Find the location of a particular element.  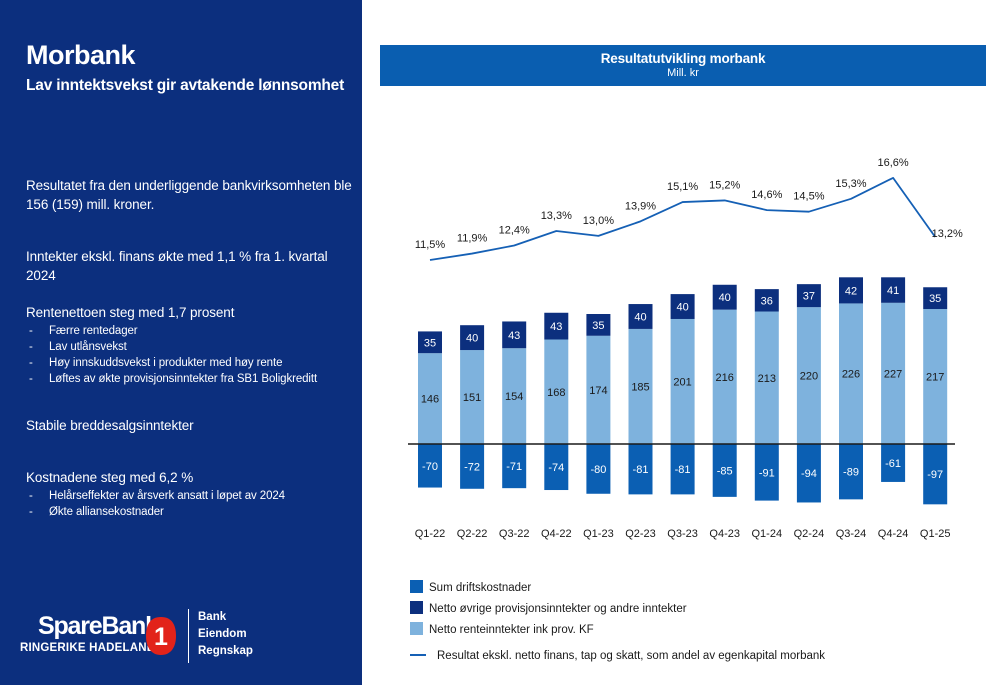

logo-service: Bank is located at coordinates (212, 617).